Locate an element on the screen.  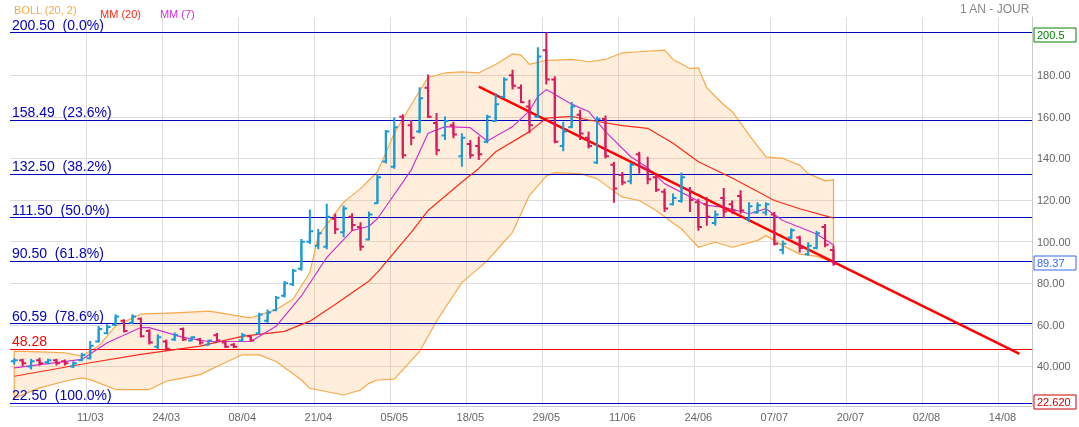
x-tick-label: 21/04 is located at coordinates (318, 416).